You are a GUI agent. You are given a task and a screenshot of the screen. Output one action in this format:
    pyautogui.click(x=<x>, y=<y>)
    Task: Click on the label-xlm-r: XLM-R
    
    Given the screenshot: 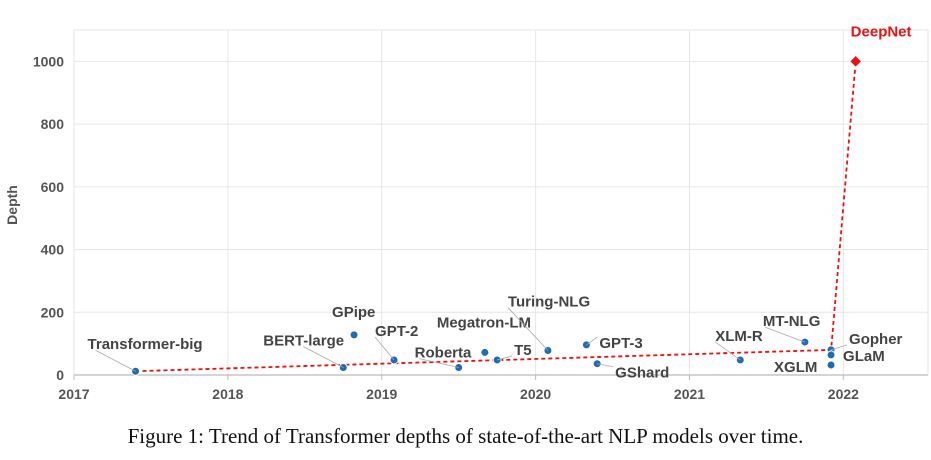 What is the action you would take?
    pyautogui.click(x=739, y=336)
    